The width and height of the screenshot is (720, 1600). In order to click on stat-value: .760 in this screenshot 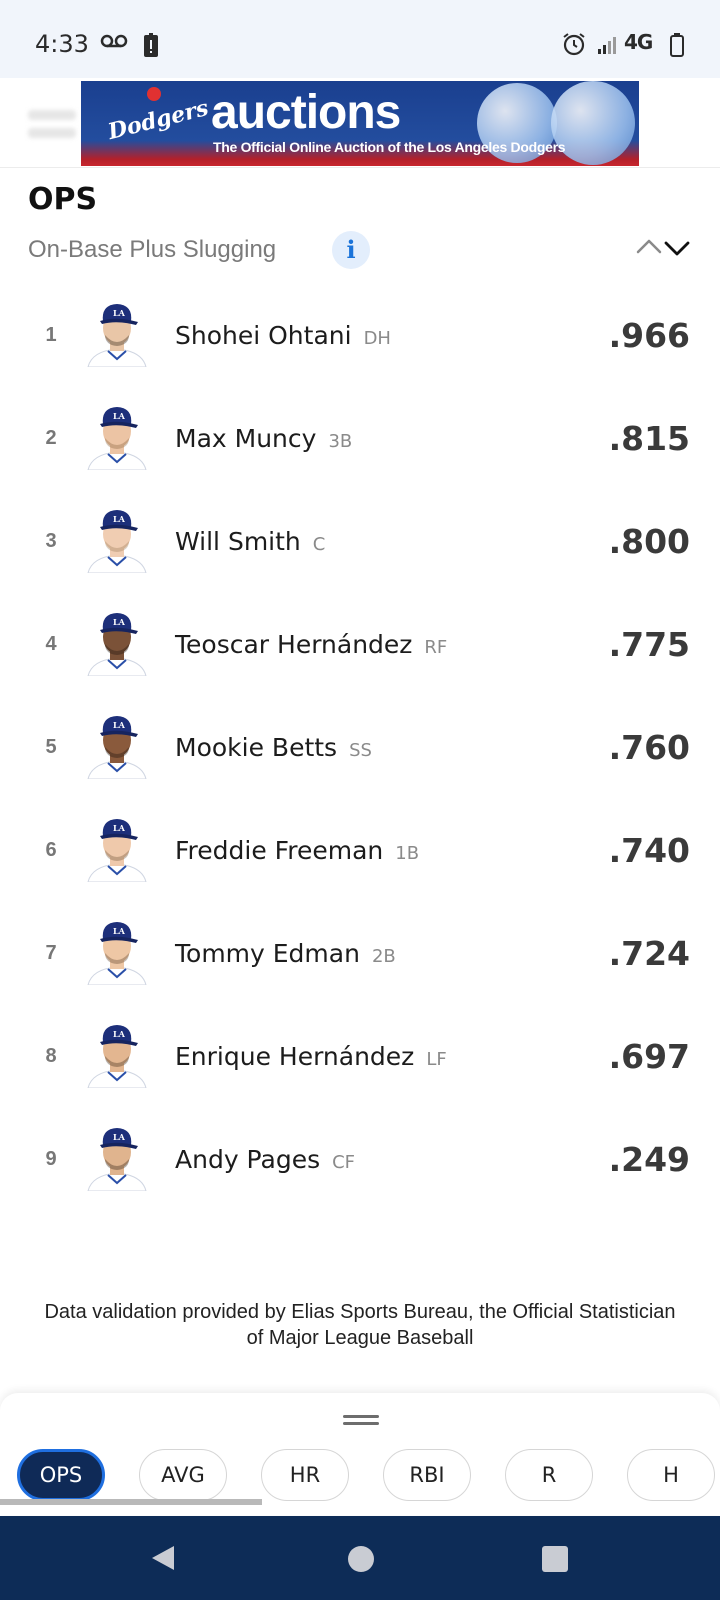, I will do `click(649, 747)`.